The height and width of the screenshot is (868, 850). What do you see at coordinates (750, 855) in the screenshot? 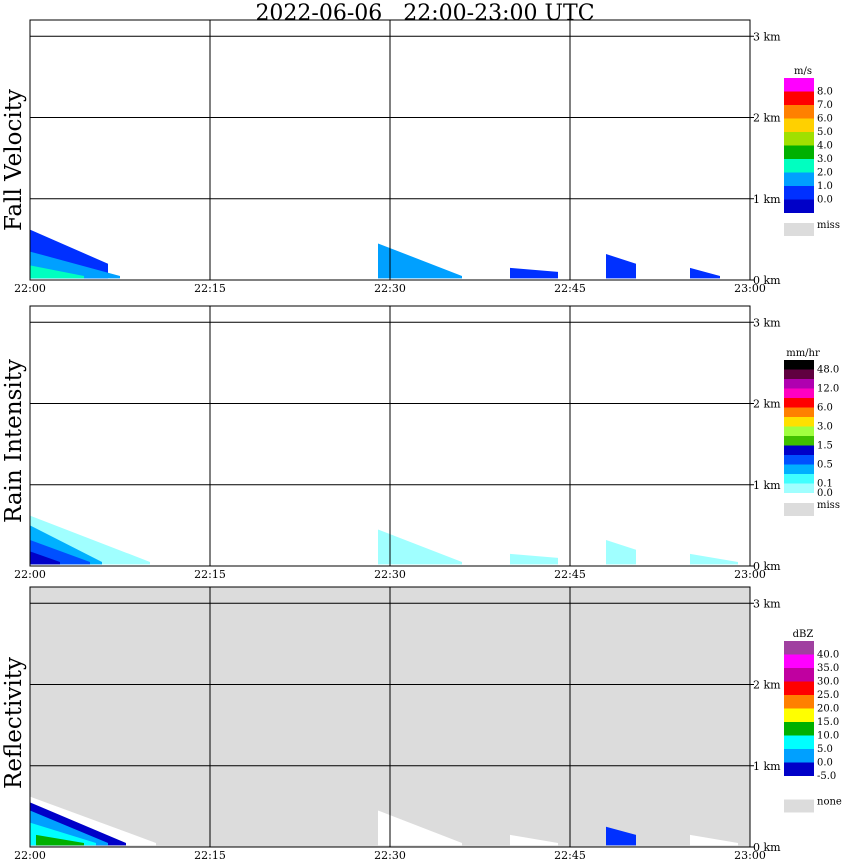
I see `panel-3-xtick-label: 23:00` at bounding box center [750, 855].